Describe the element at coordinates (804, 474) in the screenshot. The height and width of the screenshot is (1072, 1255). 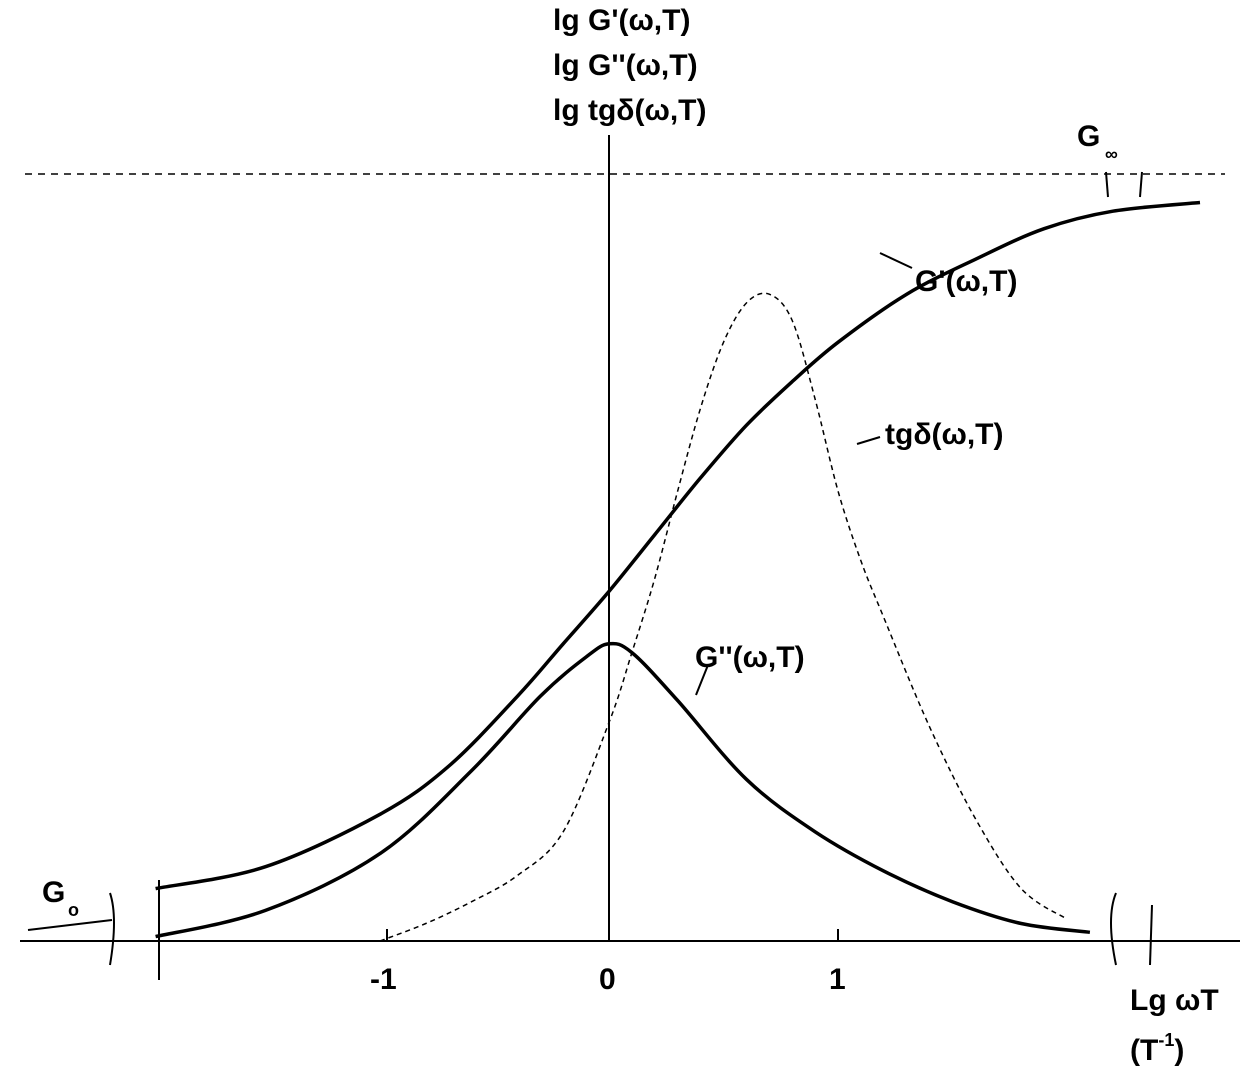
I see `label-leaders` at that location.